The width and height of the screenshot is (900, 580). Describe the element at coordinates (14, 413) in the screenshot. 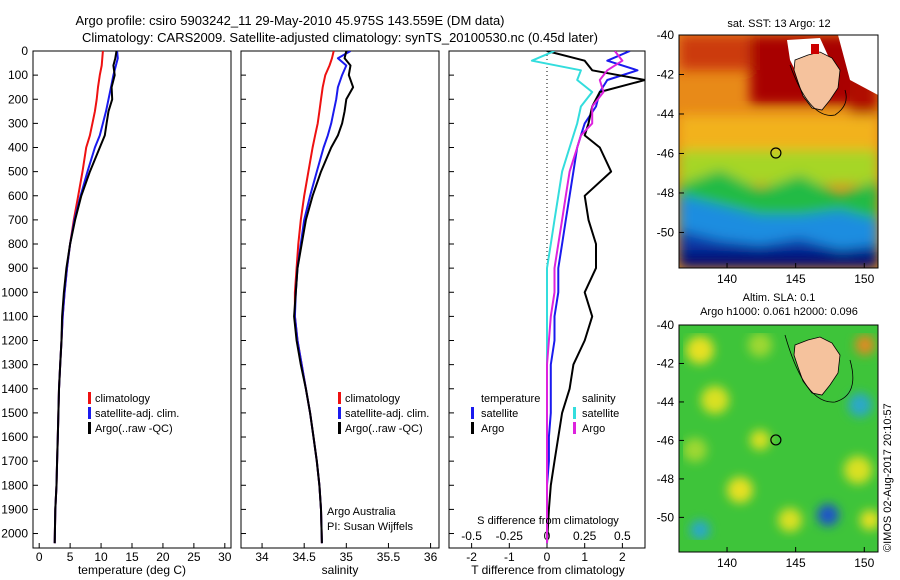

I see `depth-tick-label: 1500` at that location.